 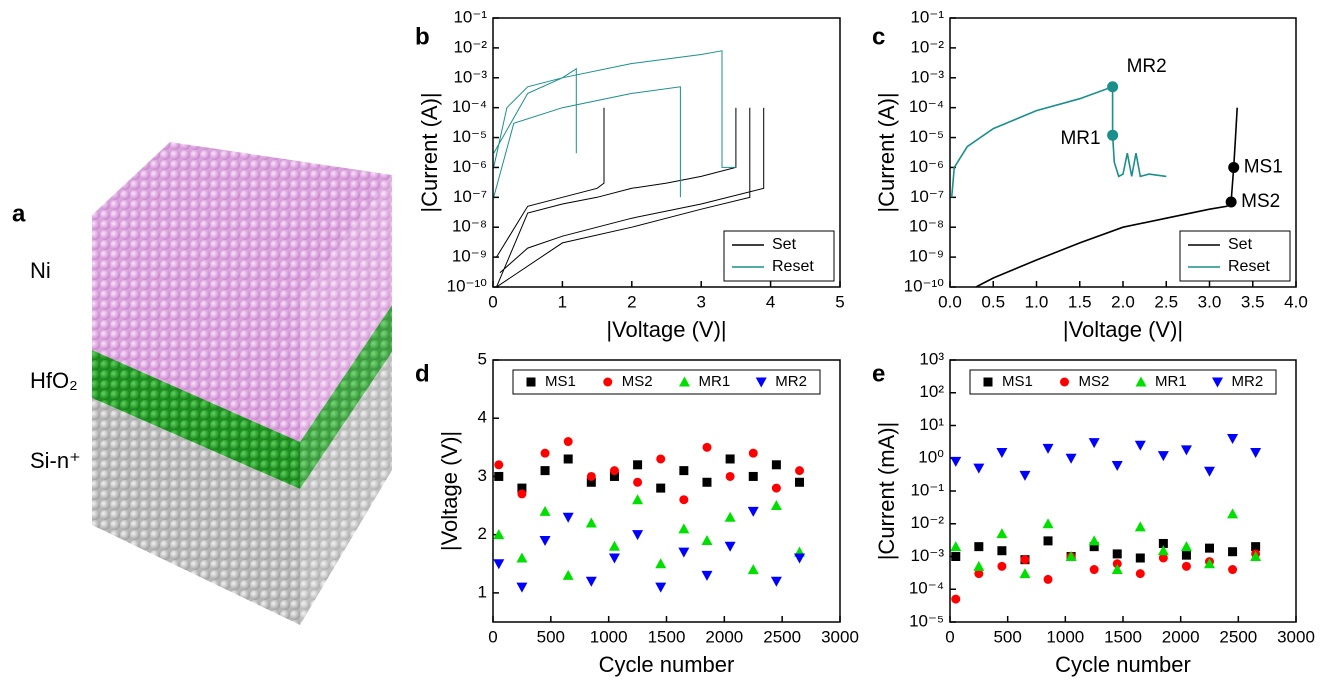 What do you see at coordinates (467, 285) in the screenshot?
I see `y-tick-label: 10⁻¹⁰` at bounding box center [467, 285].